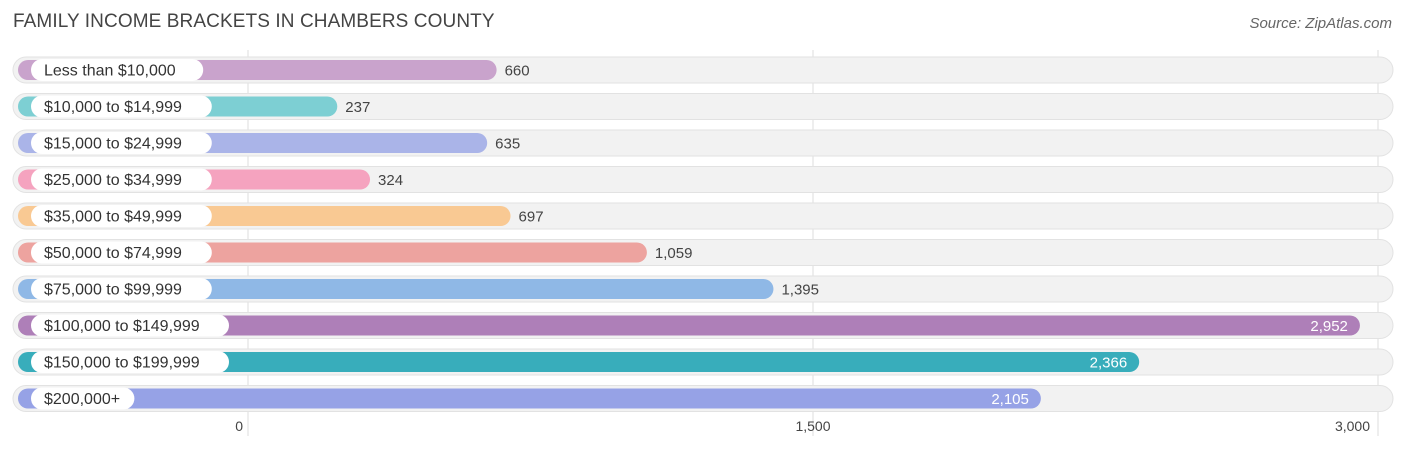 This screenshot has width=1406, height=450. Describe the element at coordinates (110, 71) in the screenshot. I see `category-label: Less than $10,000` at that location.